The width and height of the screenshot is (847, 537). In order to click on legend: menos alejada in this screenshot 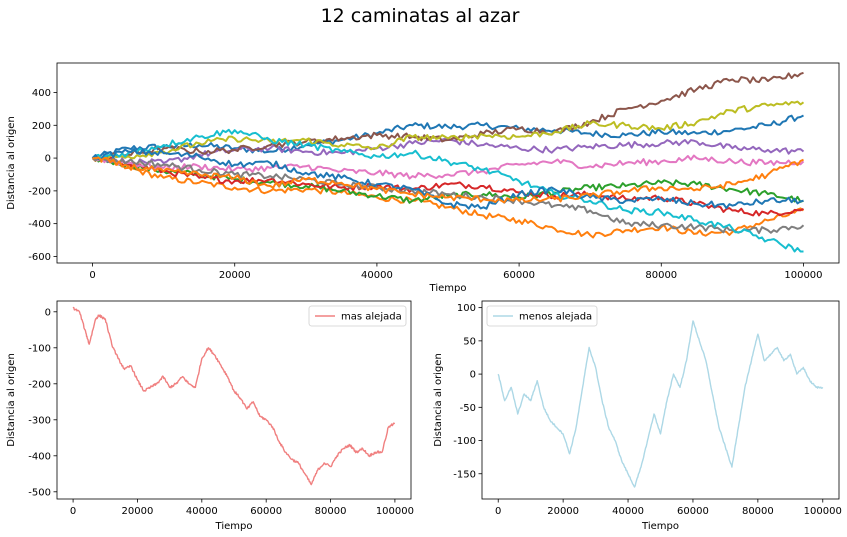, I will do `click(542, 316)`.